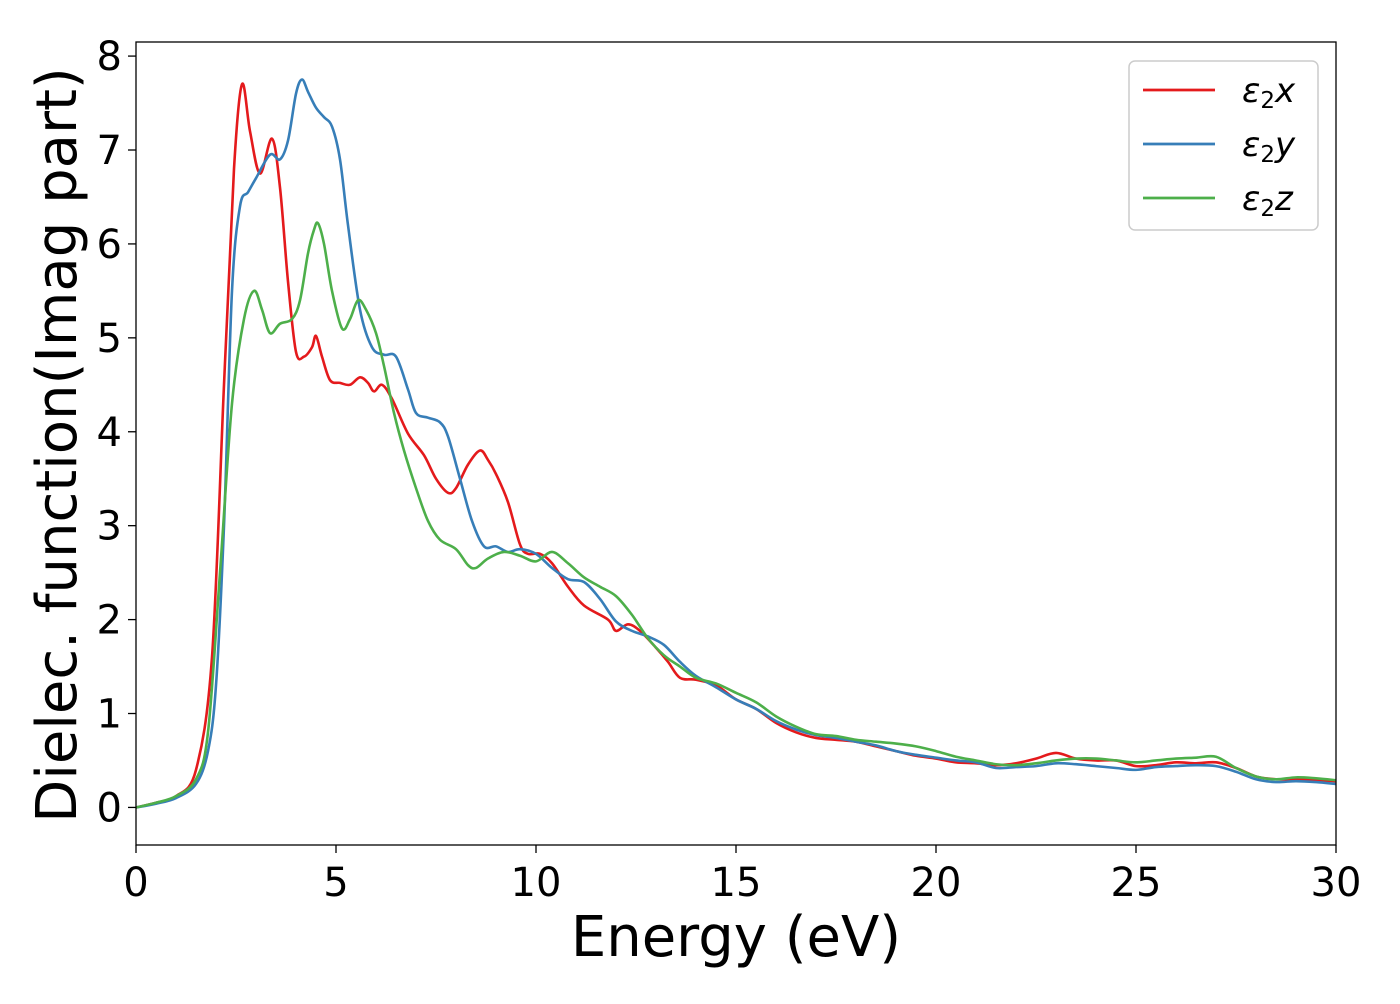 The image size is (1400, 1004). What do you see at coordinates (135, 883) in the screenshot?
I see `x-tick-label: 0` at bounding box center [135, 883].